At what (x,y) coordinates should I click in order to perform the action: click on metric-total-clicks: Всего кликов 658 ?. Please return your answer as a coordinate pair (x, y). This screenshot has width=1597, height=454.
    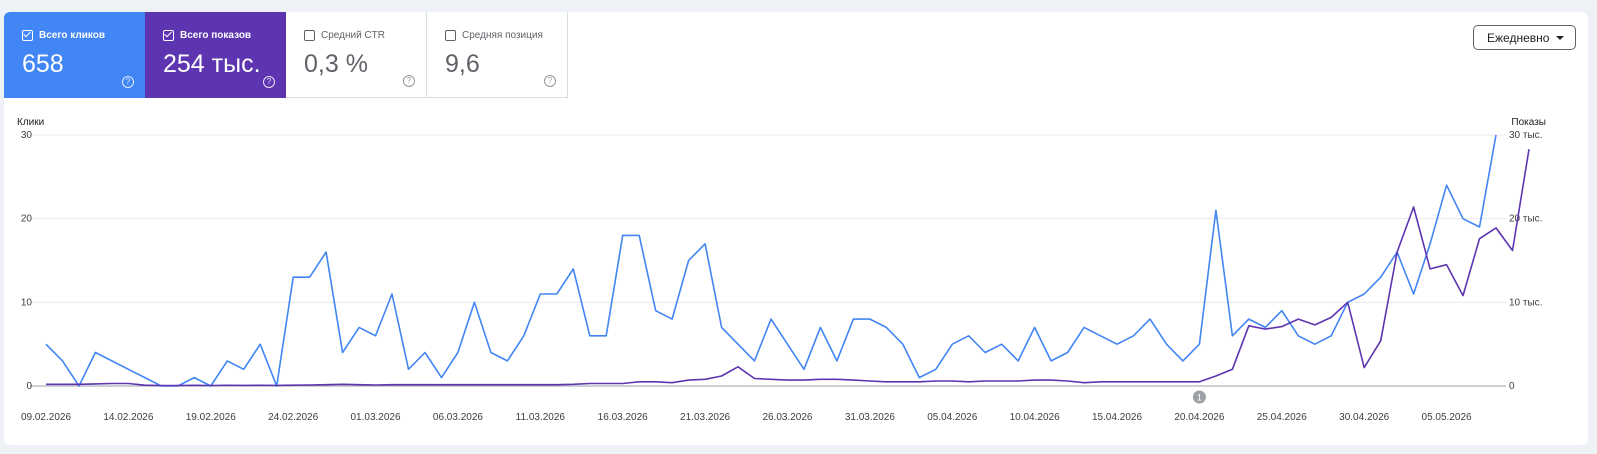
    Looking at the image, I should click on (74, 55).